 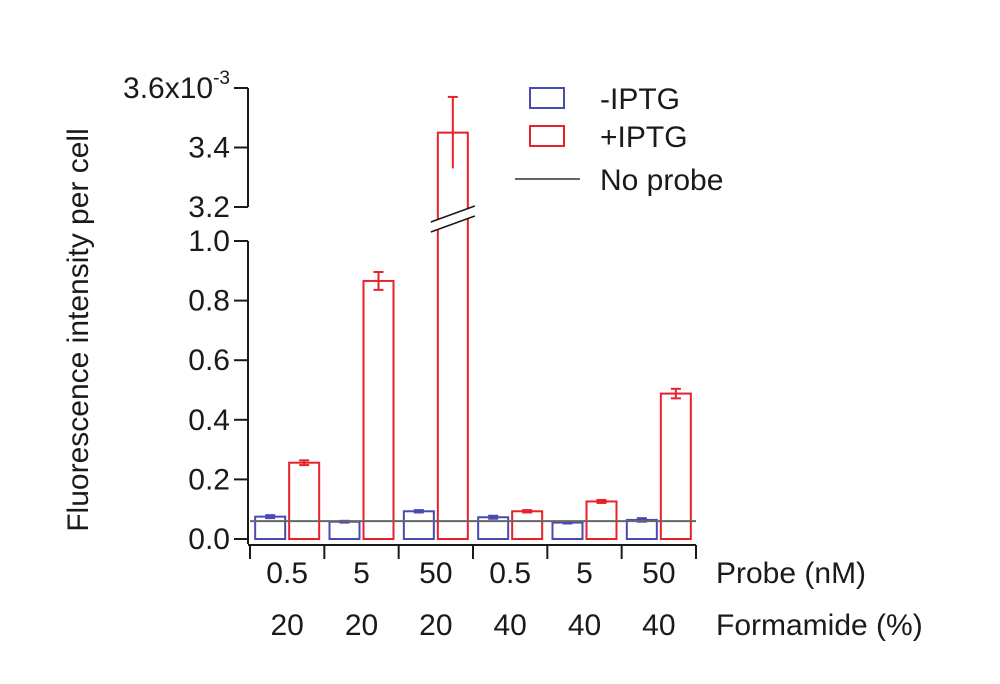 What do you see at coordinates (644, 137) in the screenshot?
I see `legend-label: +IPTG` at bounding box center [644, 137].